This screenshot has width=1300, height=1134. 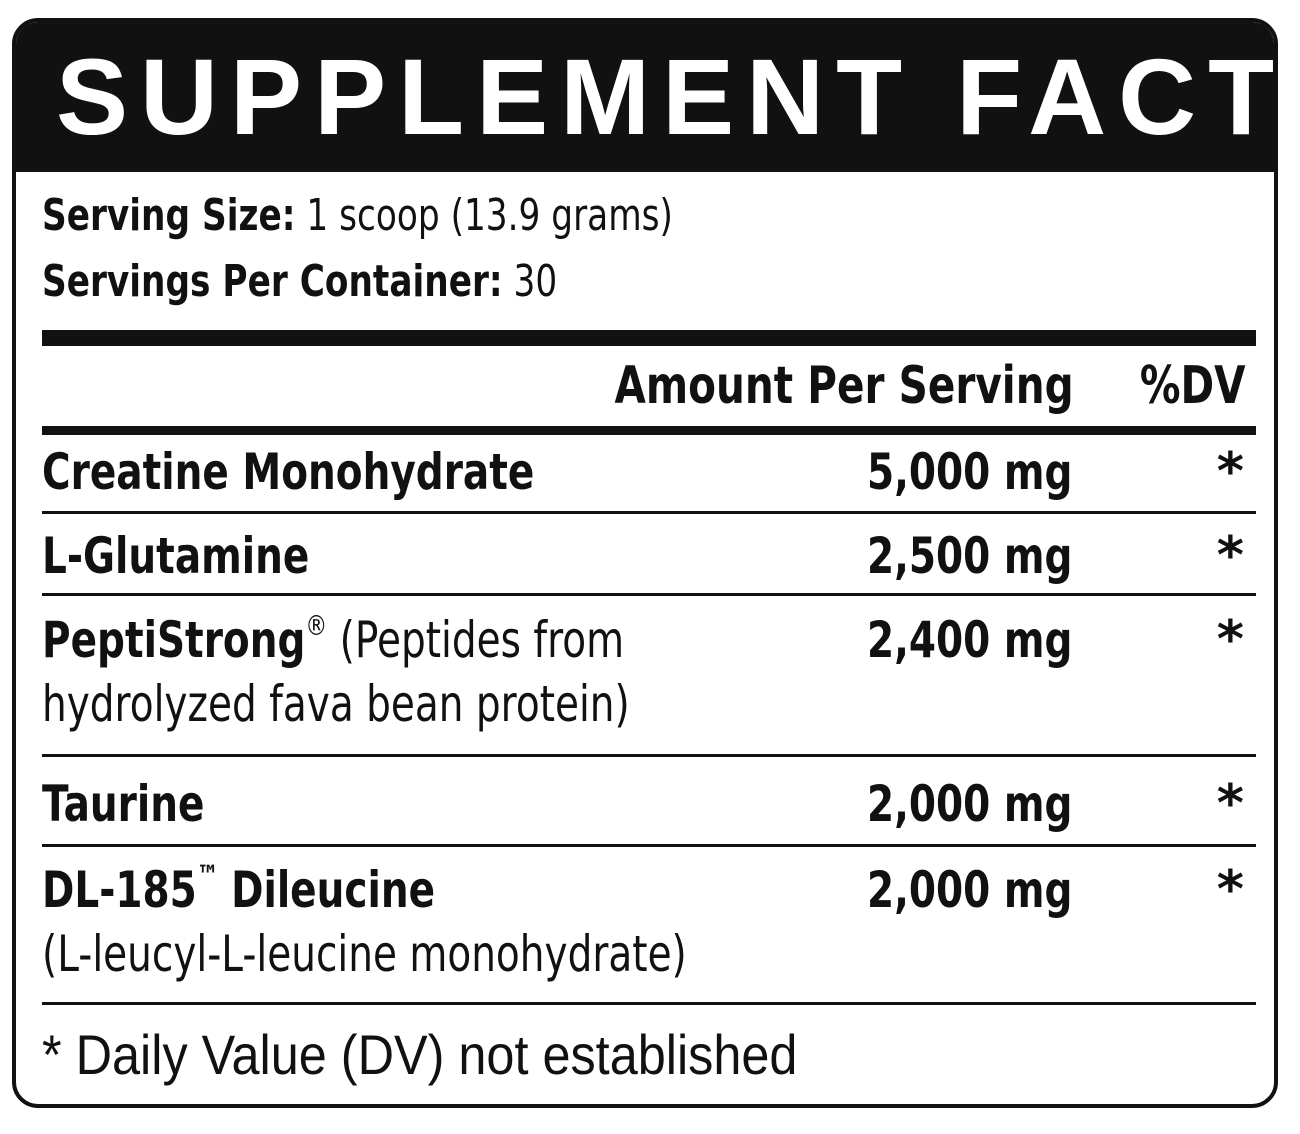 What do you see at coordinates (207, 875) in the screenshot?
I see `trademark-mark: ™` at bounding box center [207, 875].